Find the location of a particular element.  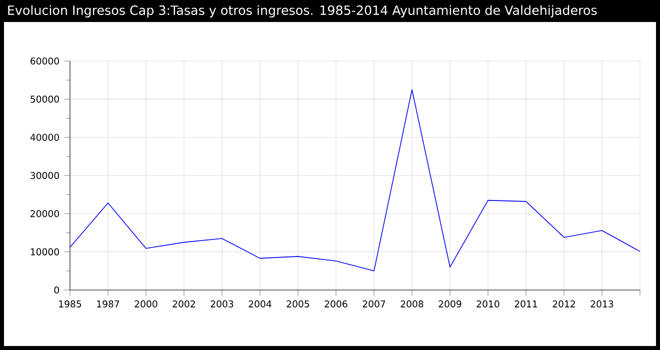

x-tick-label: 2000 is located at coordinates (146, 304).